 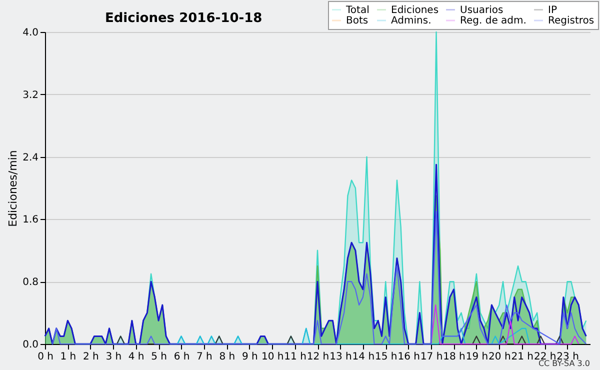 I want to click on x-tick-label: 19 h, so click(x=477, y=357).